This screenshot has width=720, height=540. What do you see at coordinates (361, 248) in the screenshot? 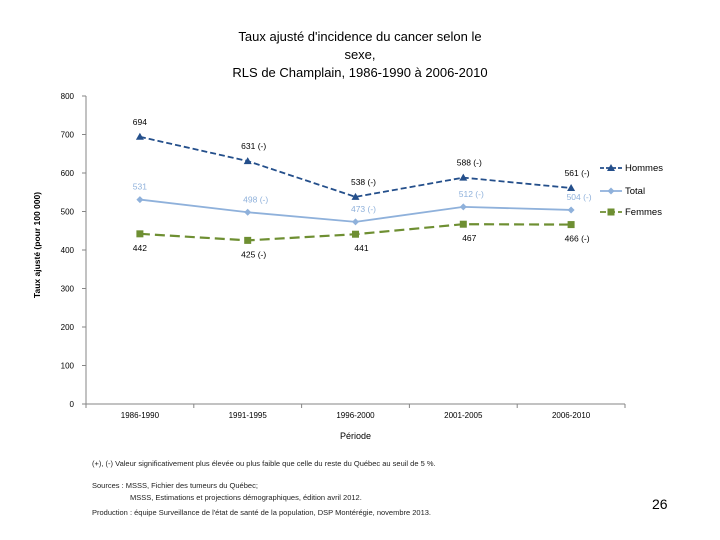
I see `data-label-femmes-3: 441` at bounding box center [361, 248].